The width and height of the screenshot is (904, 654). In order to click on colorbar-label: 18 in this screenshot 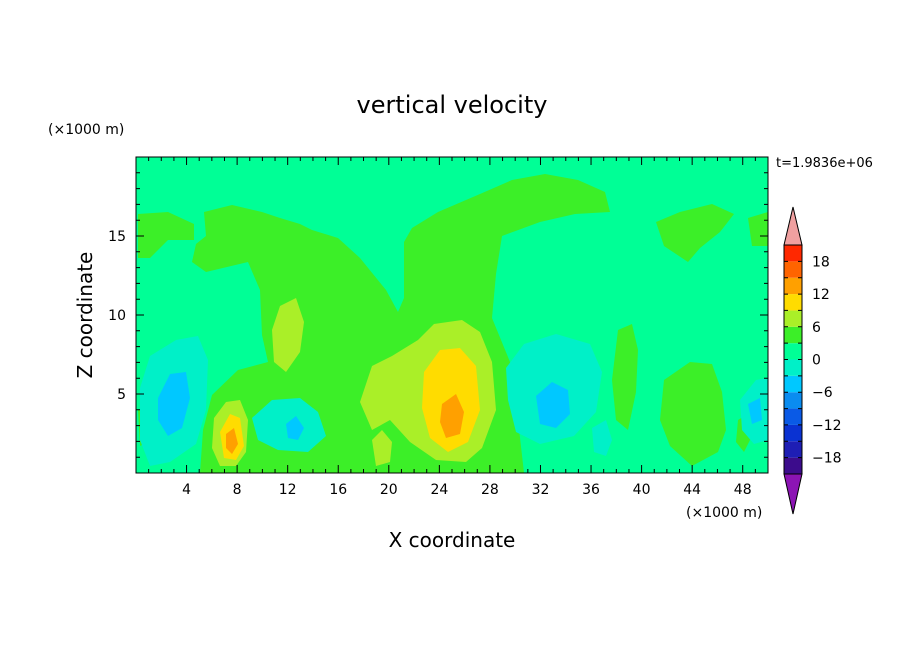, I will do `click(821, 262)`.